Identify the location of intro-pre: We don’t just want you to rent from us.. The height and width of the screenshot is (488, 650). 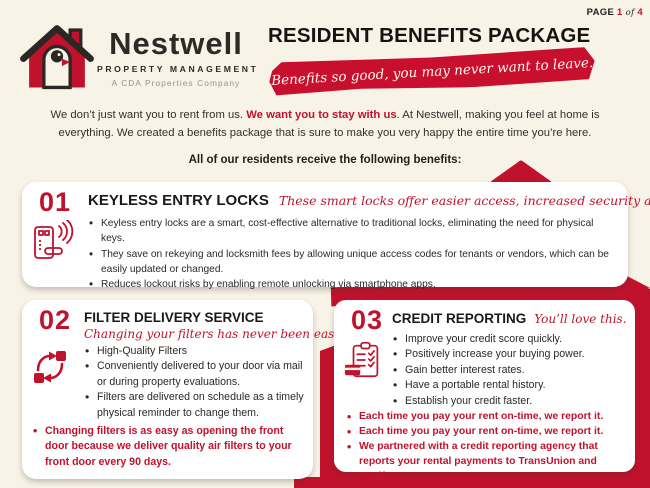
(148, 115).